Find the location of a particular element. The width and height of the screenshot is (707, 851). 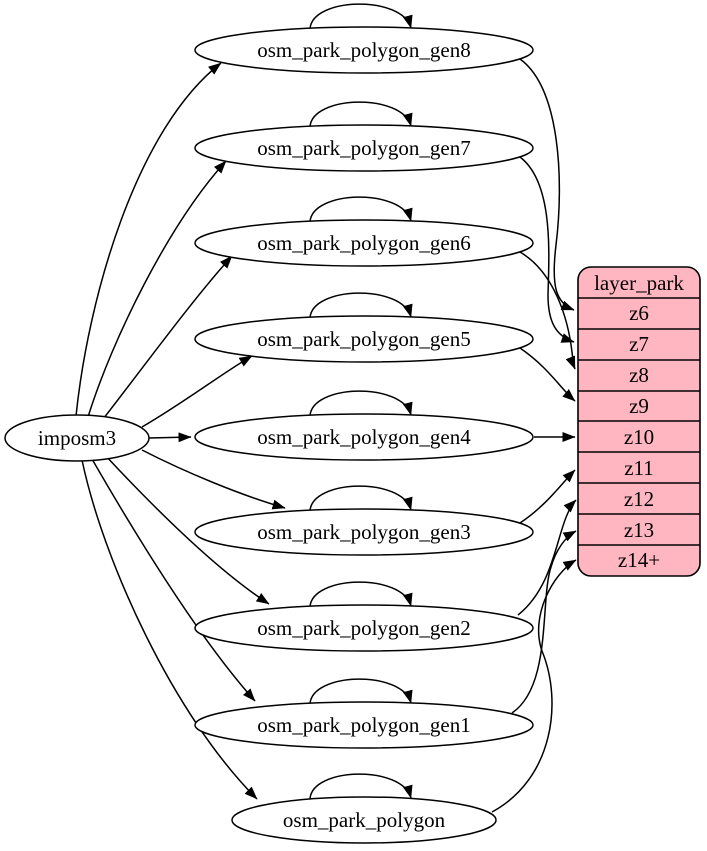

gen8-label: osm_park_polygon_gen8 is located at coordinates (363, 50).